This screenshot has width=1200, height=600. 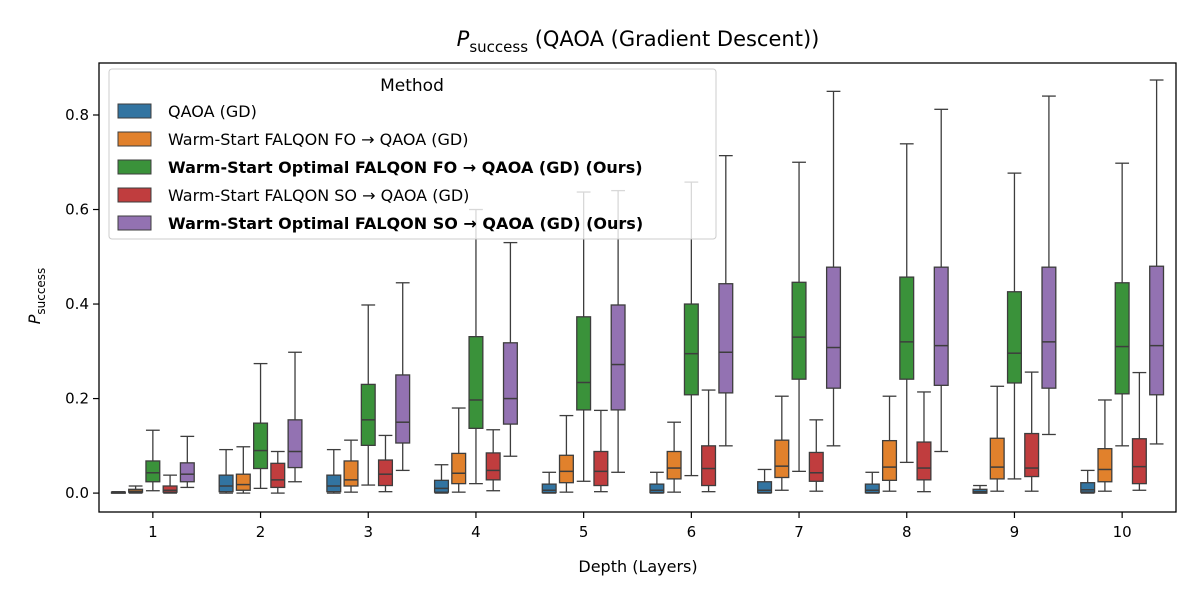 What do you see at coordinates (318, 139) in the screenshot?
I see `legend-label: Warm-Start FALQON FO → QAOA (GD)` at bounding box center [318, 139].